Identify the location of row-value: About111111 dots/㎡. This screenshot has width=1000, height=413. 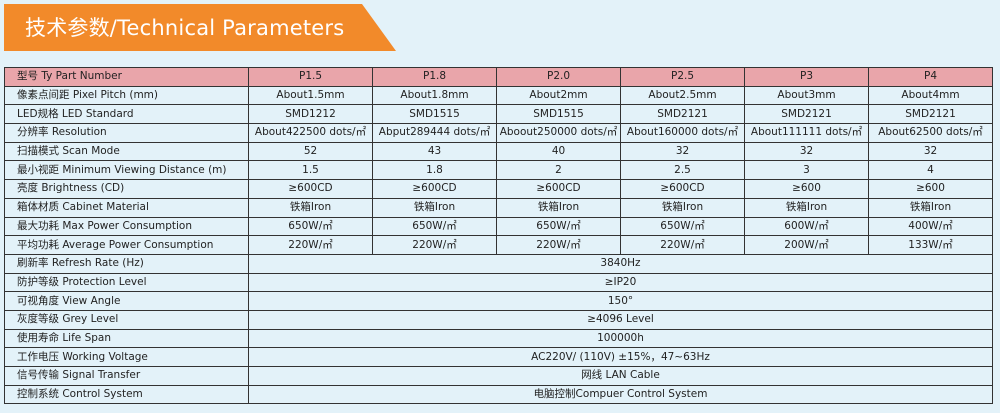
(806, 133).